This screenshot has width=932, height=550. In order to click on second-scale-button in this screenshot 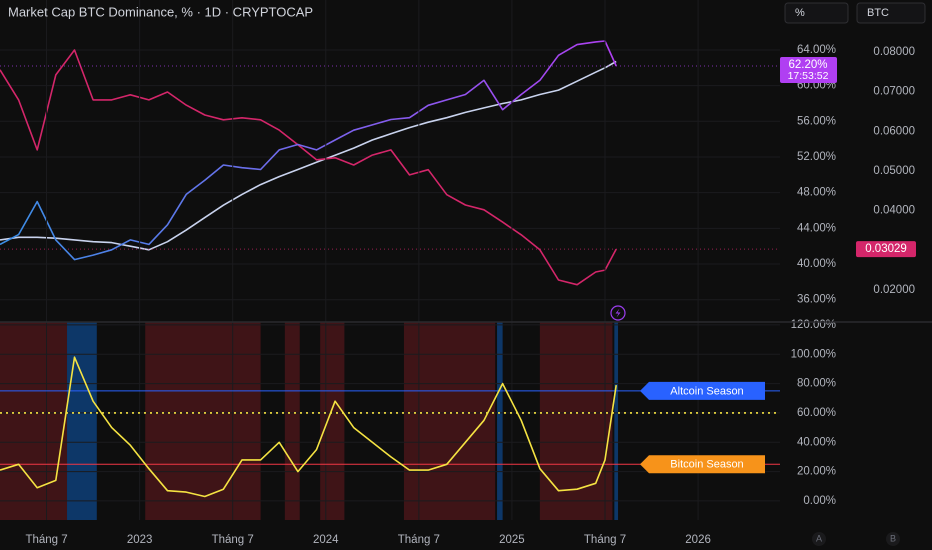, I will do `click(893, 539)`.